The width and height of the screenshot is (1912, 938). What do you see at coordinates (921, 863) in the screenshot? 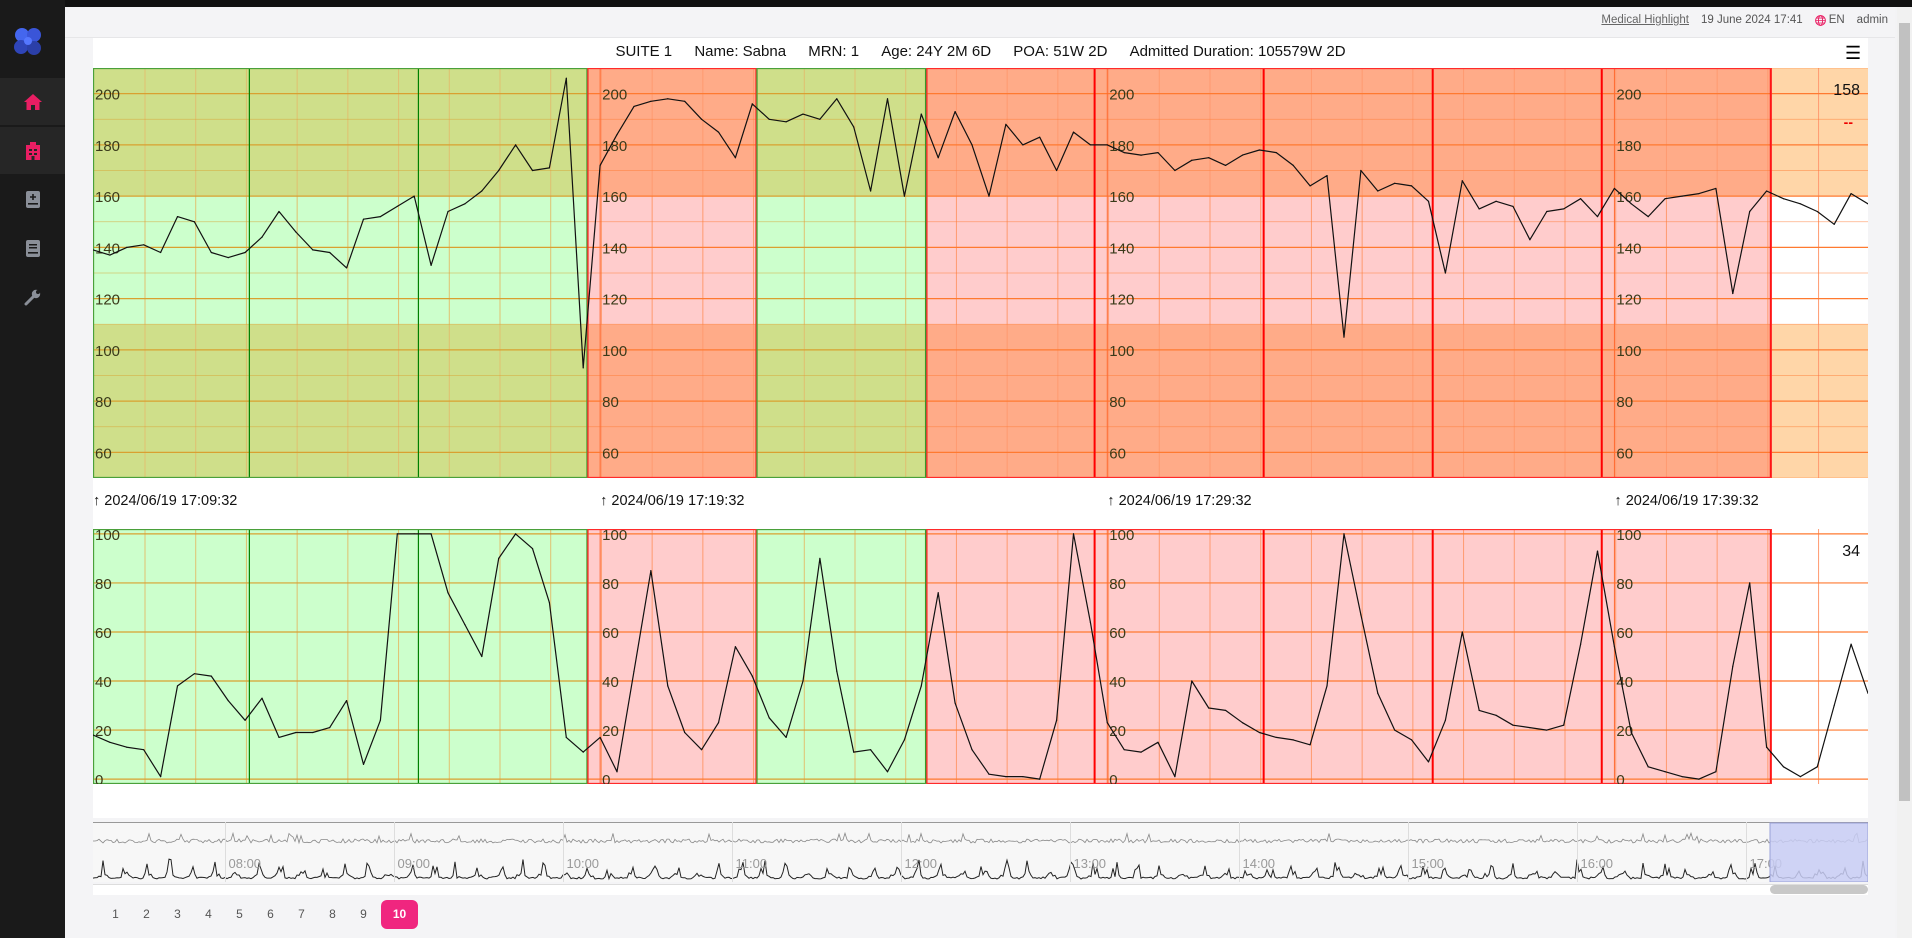
I see `navigator-hour-label: 12:00` at bounding box center [921, 863].